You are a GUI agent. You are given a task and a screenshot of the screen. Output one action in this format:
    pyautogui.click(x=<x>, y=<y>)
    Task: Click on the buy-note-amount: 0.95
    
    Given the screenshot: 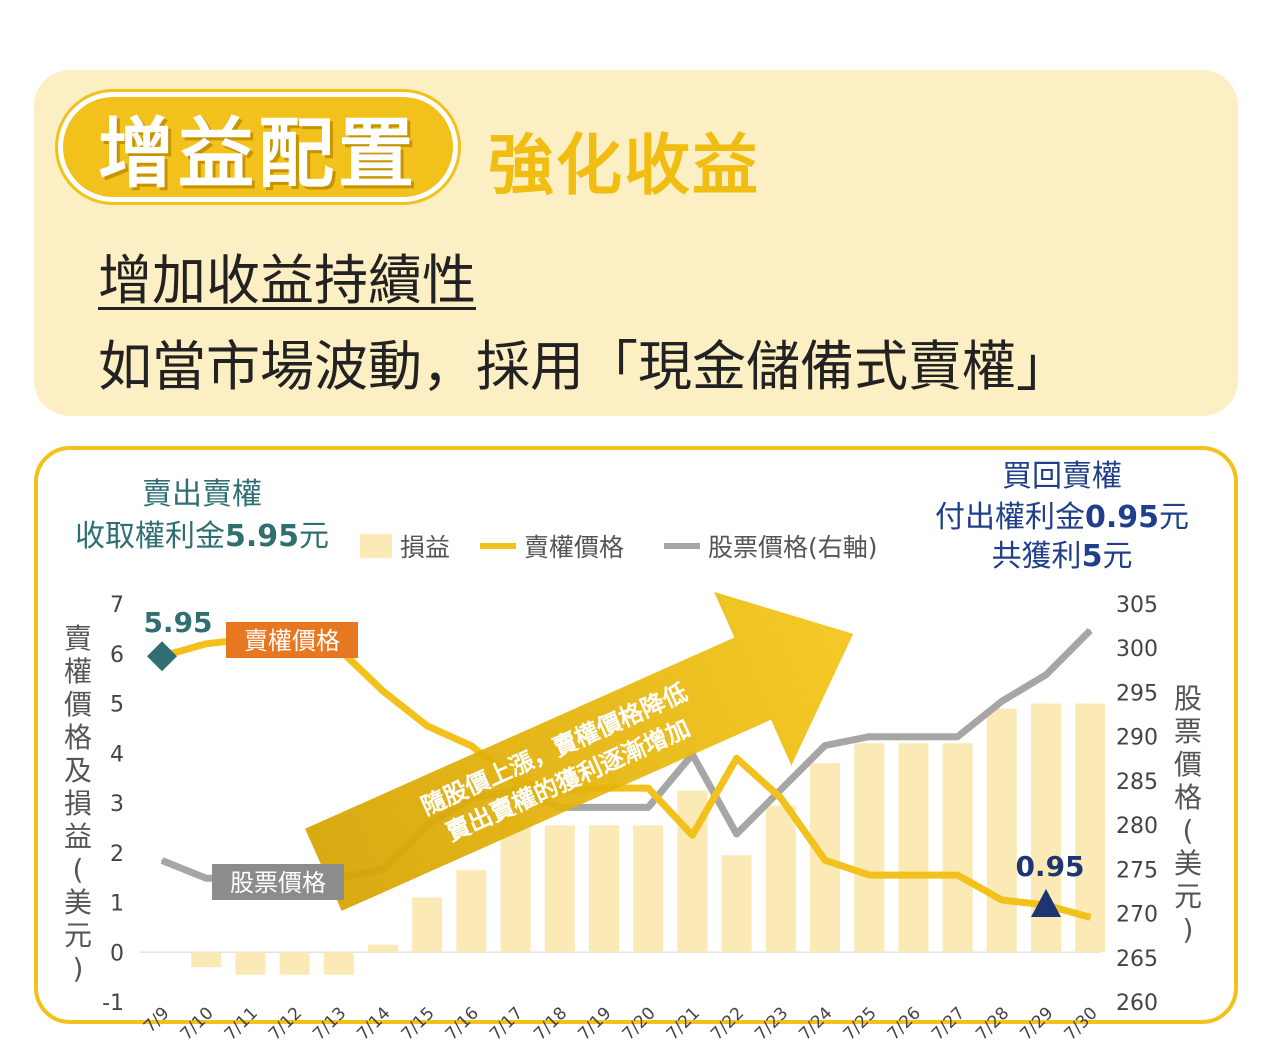 What is the action you would take?
    pyautogui.click(x=1122, y=517)
    